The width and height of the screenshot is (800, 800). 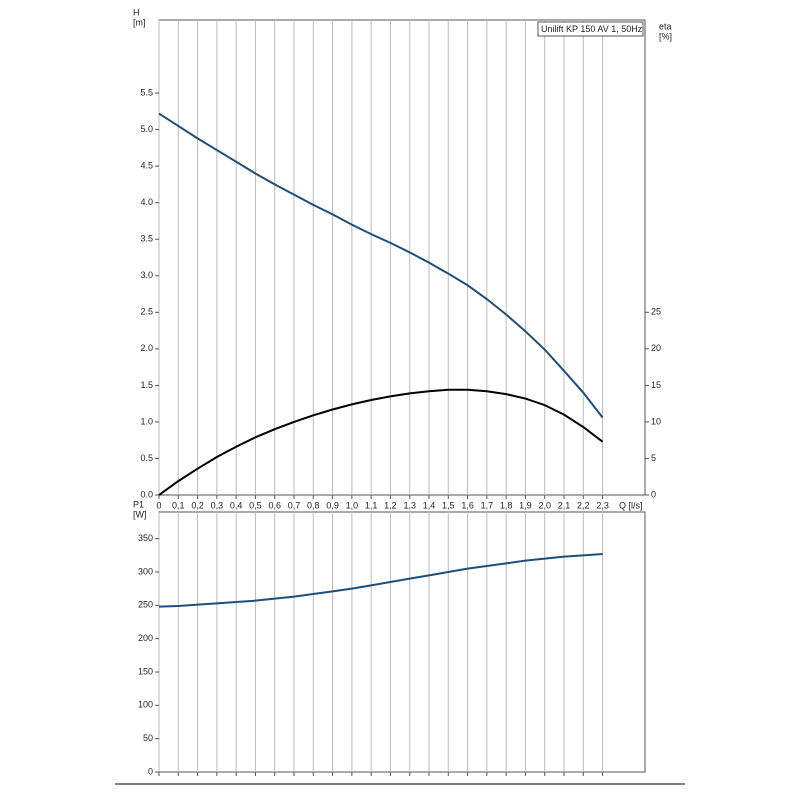 I want to click on x-tick-label: 1,6, so click(x=467, y=505).